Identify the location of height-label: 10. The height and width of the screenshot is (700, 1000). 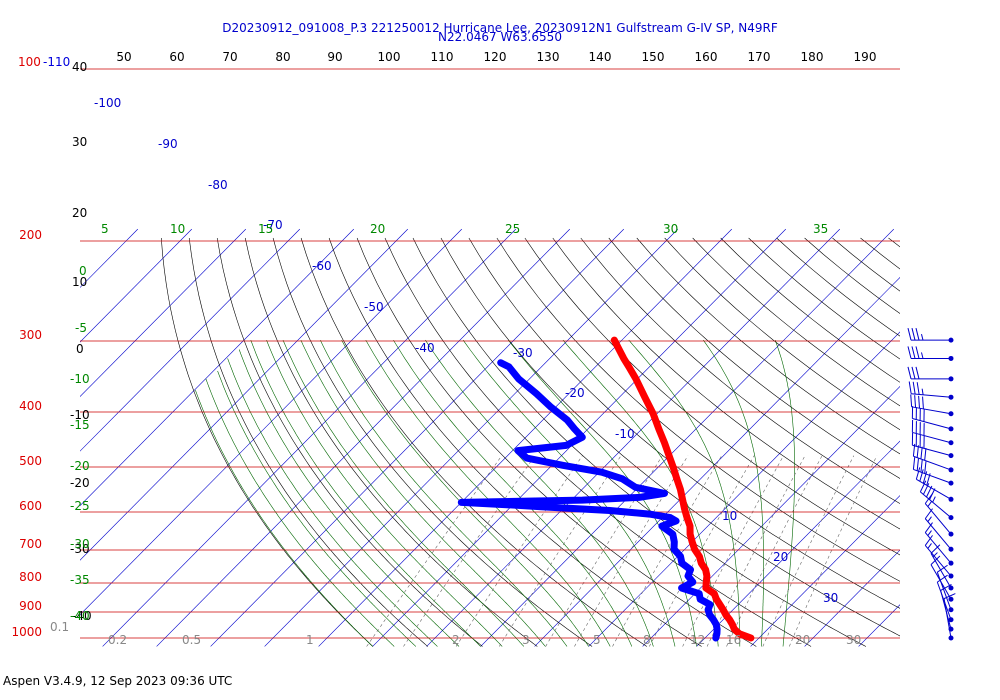
(79, 282).